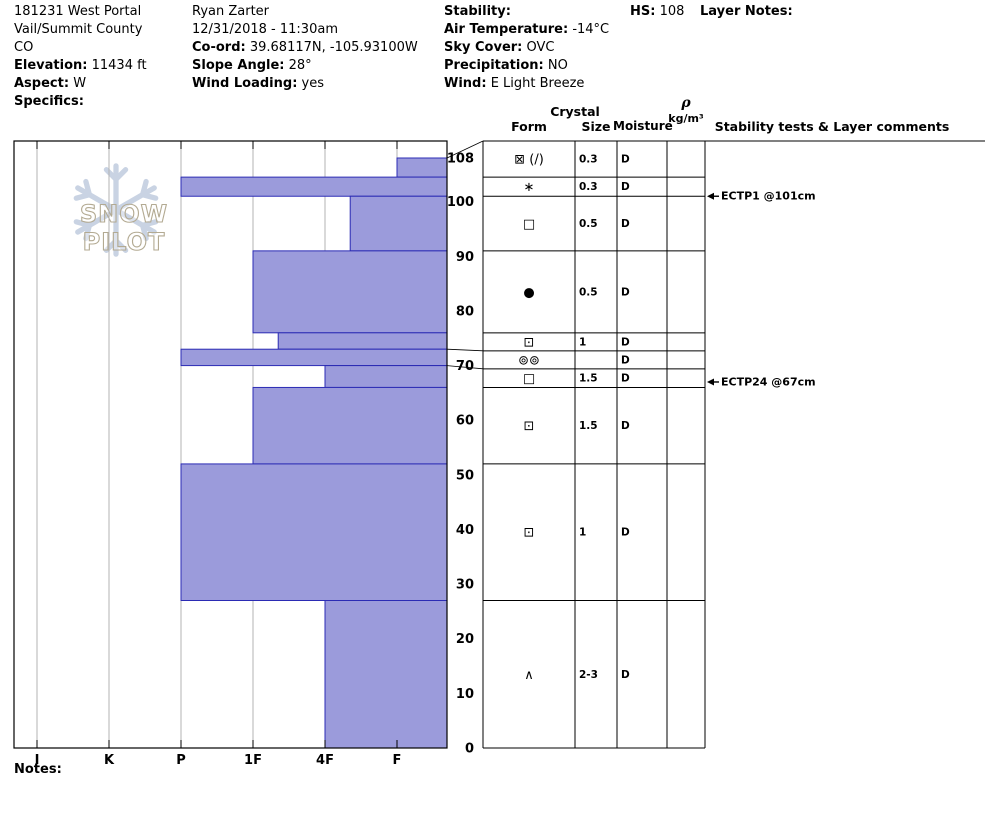 This screenshot has height=840, width=994. What do you see at coordinates (253, 760) in the screenshot?
I see `hardness-axis-label: 1F` at bounding box center [253, 760].